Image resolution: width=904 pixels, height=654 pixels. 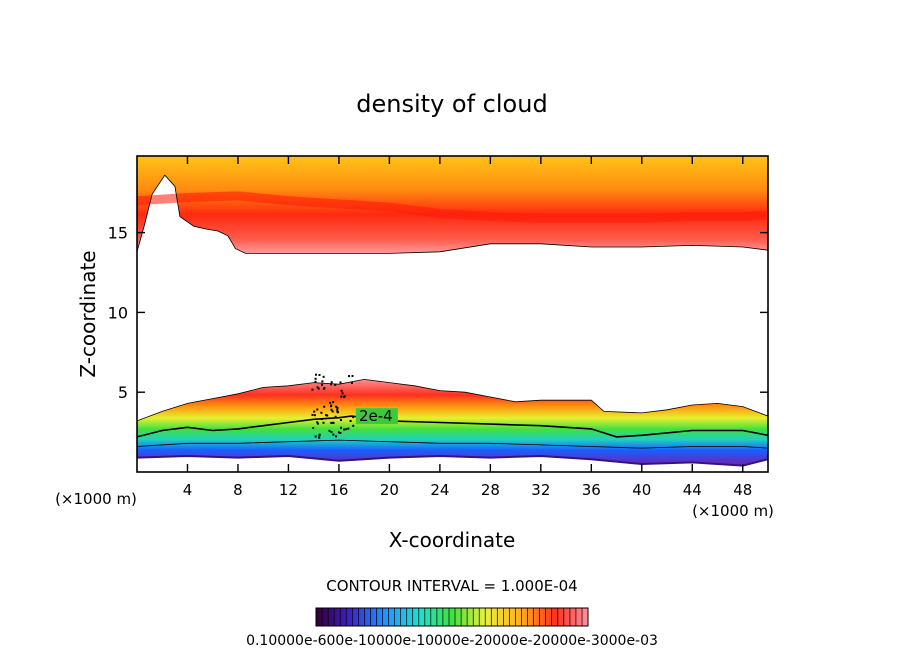 What do you see at coordinates (490, 490) in the screenshot?
I see `x-tick-label: 28` at bounding box center [490, 490].